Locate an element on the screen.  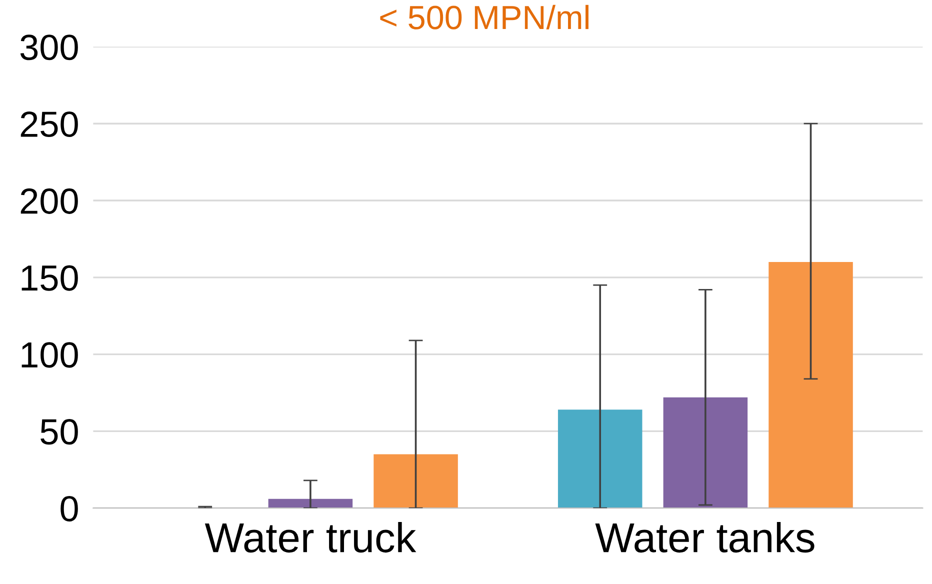
y-tick-label: 50 is located at coordinates (59, 432).